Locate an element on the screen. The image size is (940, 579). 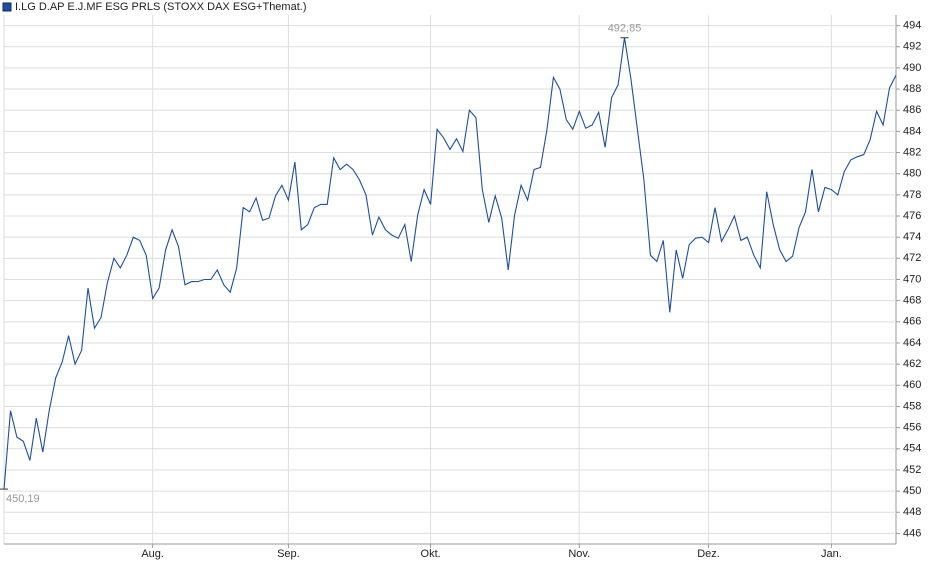
y-tick-label: 476 is located at coordinates (912, 216).